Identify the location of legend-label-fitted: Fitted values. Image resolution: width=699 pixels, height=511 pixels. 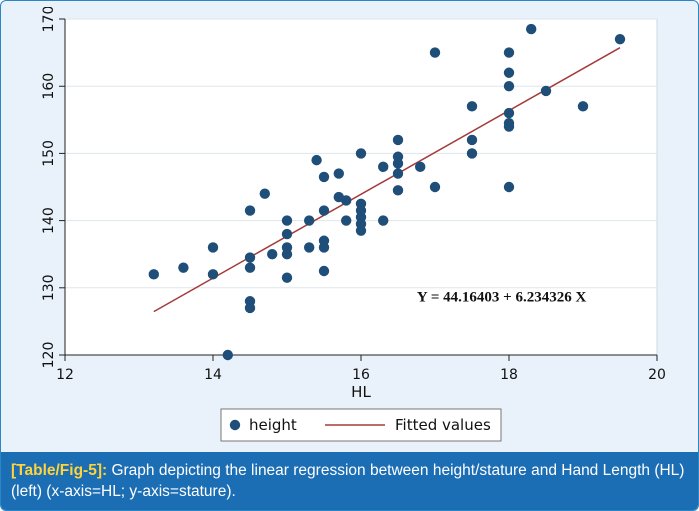
(443, 425).